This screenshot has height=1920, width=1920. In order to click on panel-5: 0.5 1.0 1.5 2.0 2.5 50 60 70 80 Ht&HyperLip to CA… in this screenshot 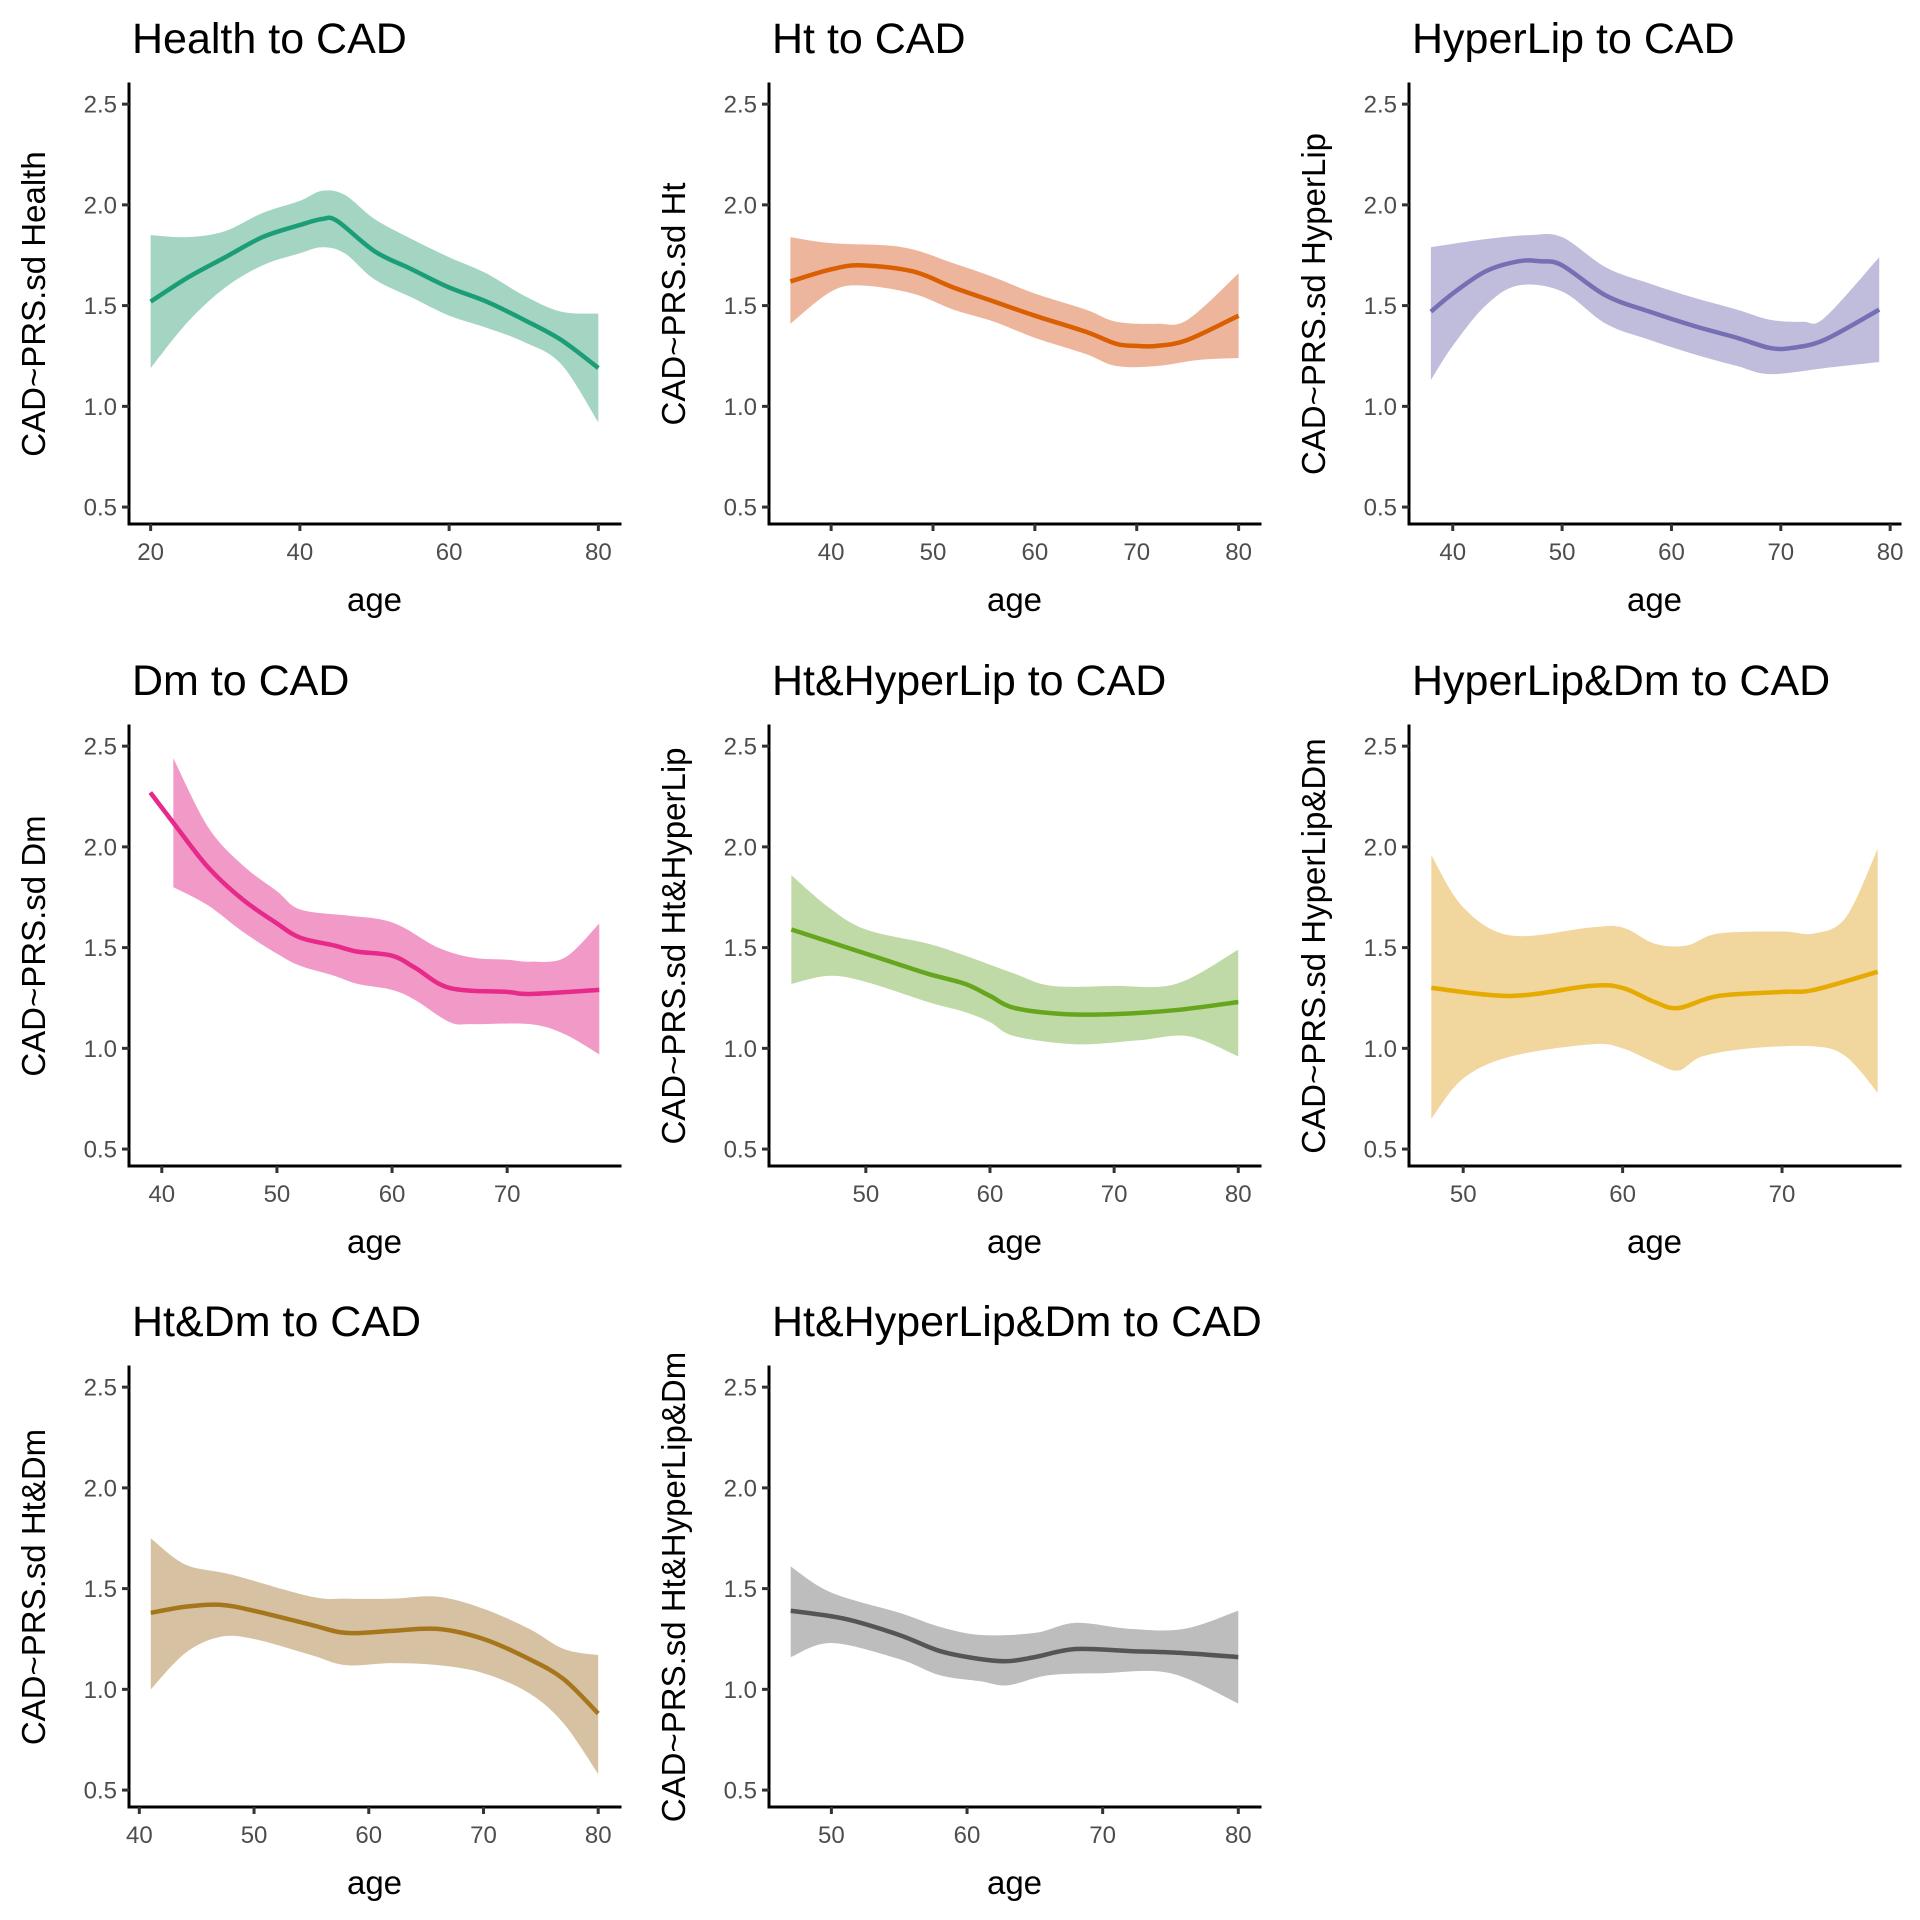, I will do `click(958, 958)`.